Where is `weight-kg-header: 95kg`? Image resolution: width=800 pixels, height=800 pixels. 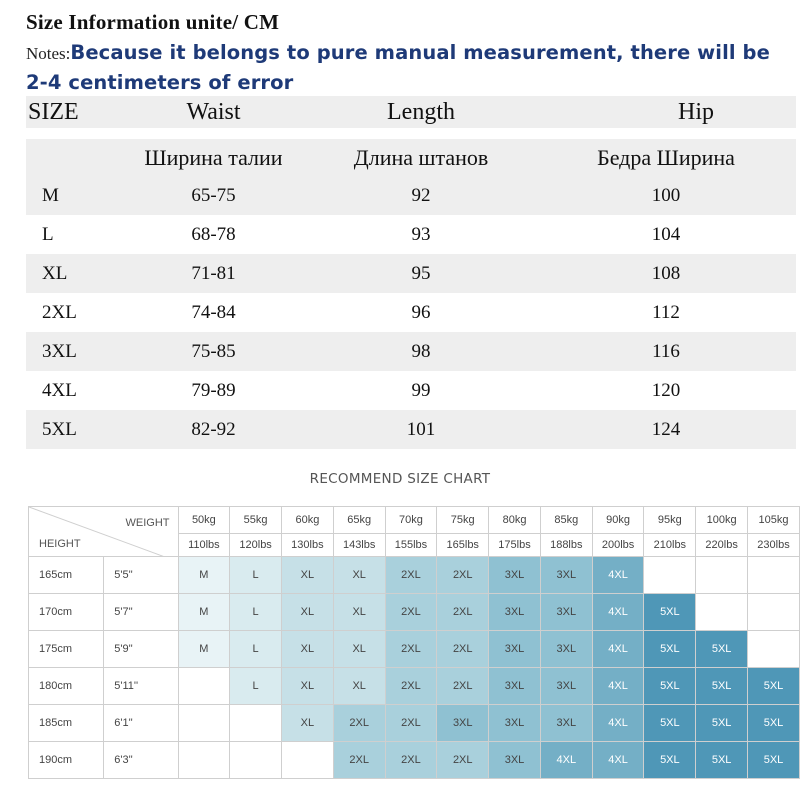 weight-kg-header: 95kg is located at coordinates (670, 520).